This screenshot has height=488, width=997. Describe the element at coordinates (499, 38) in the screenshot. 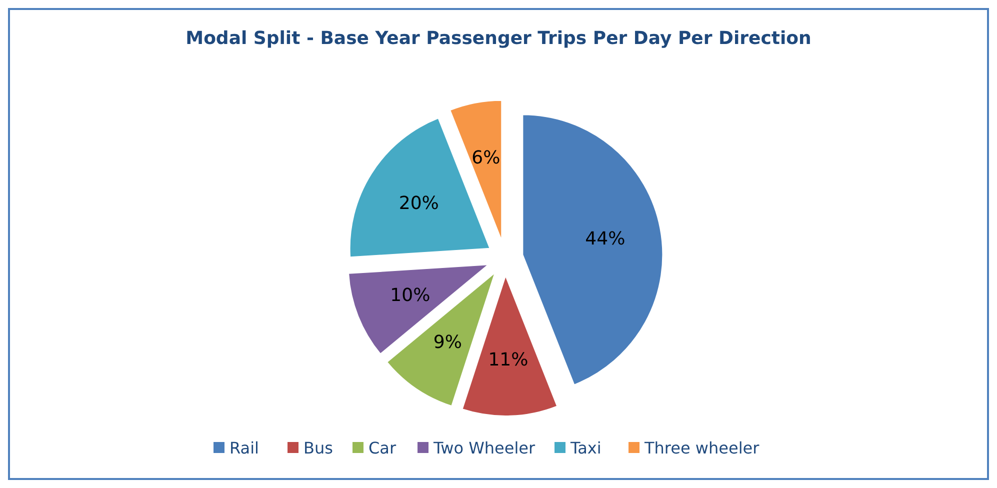

I see `chart-title: Modal Split - Base Year Passenger Trips Per Day Per Direction` at that location.